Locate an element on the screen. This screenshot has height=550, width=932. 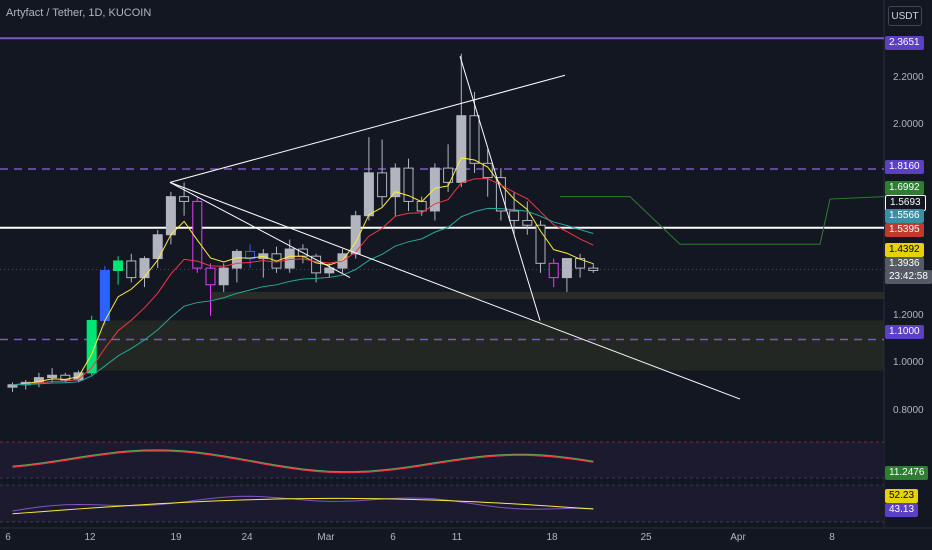
quote-currency-button: USDT is located at coordinates (905, 16).